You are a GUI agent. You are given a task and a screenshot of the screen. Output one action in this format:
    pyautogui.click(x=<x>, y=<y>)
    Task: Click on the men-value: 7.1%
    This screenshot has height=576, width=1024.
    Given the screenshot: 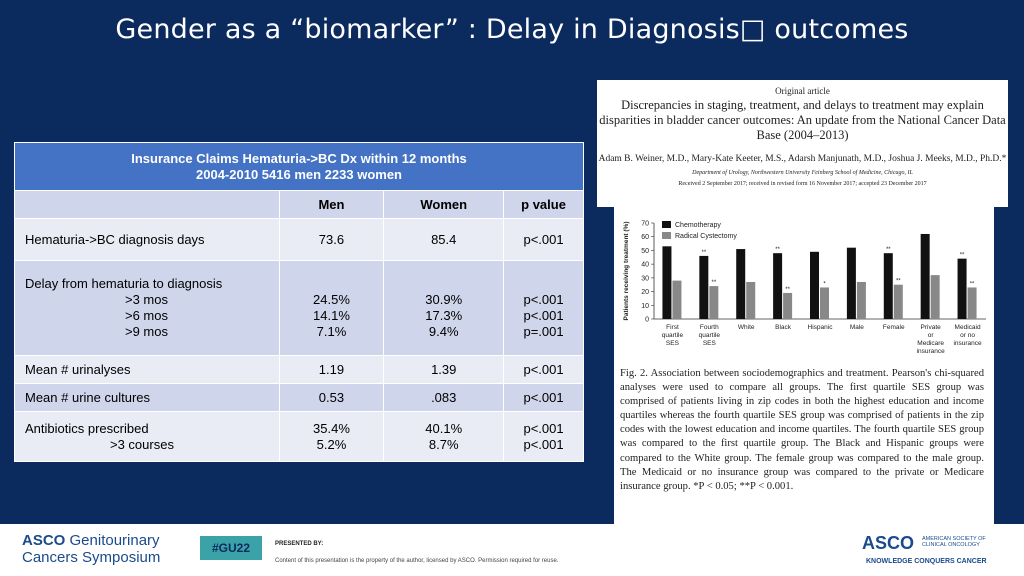 What is the action you would take?
    pyautogui.click(x=331, y=331)
    